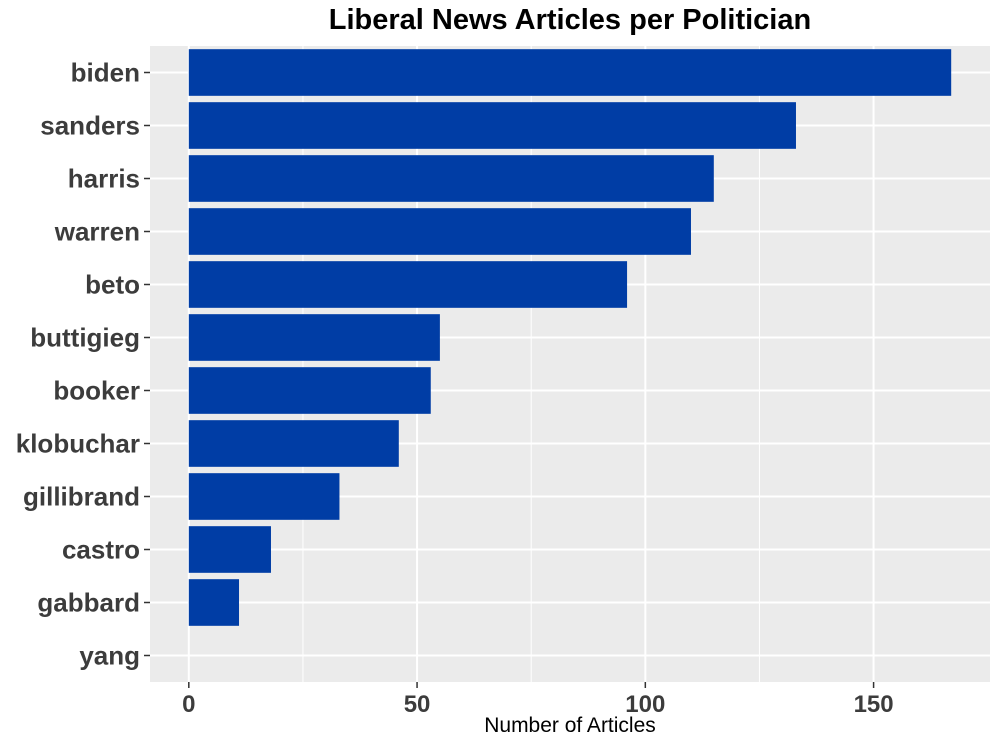  Describe the element at coordinates (264, 496) in the screenshot. I see `bar-gillibrand` at that location.